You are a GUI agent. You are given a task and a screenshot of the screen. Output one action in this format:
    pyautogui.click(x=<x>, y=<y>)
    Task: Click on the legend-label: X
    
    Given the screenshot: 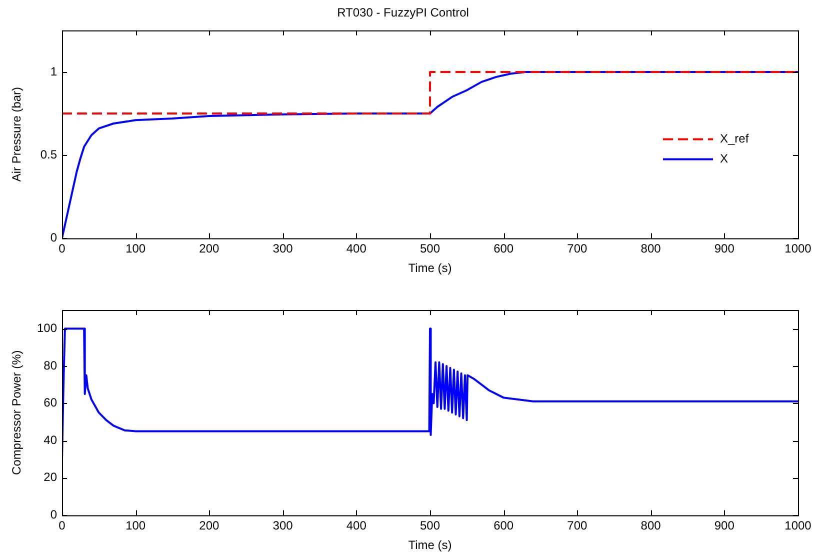 What is the action you would take?
    pyautogui.click(x=724, y=159)
    